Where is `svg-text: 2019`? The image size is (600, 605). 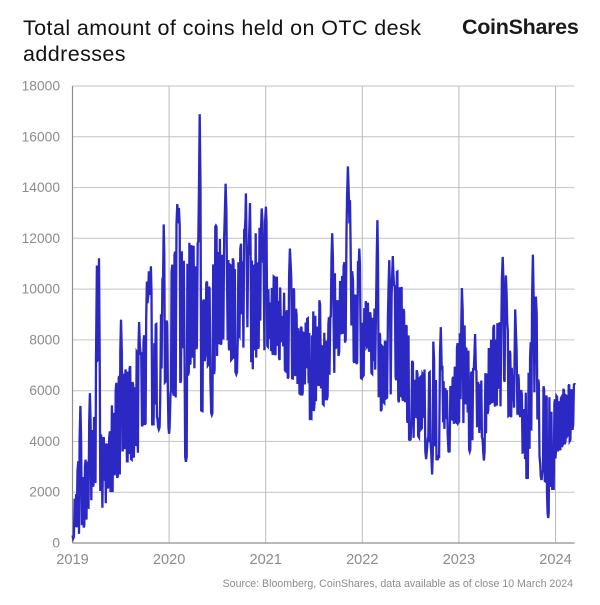
svg-text: 2019 is located at coordinates (72, 560).